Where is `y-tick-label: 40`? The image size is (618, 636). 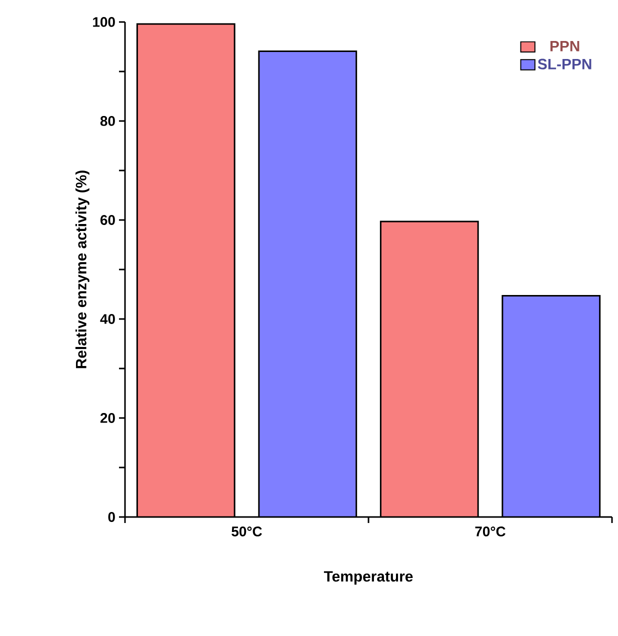 y-tick-label: 40 is located at coordinates (107, 319).